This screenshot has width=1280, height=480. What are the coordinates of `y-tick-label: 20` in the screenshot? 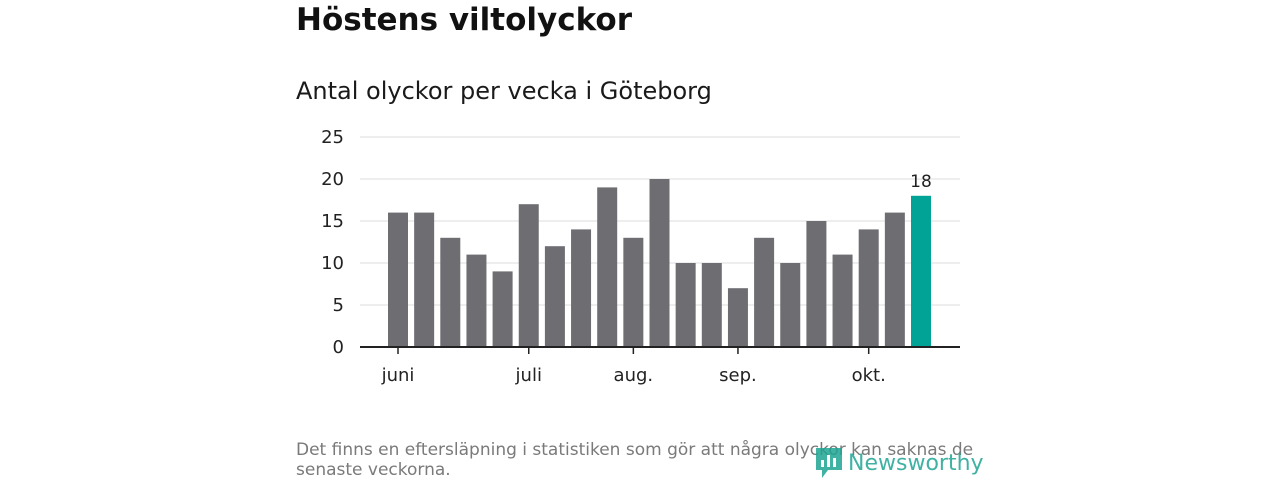 It's located at (332, 179).